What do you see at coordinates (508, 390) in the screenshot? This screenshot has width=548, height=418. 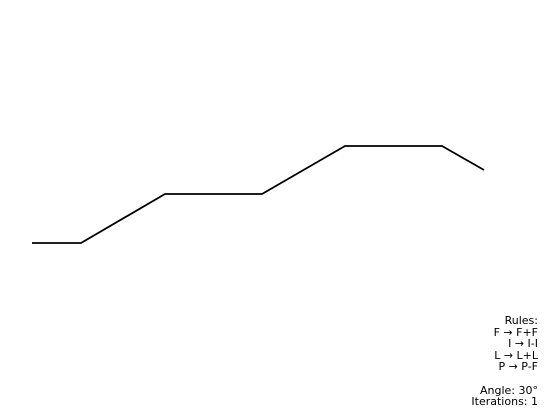 I see `angle-label: Angle: 30°` at bounding box center [508, 390].